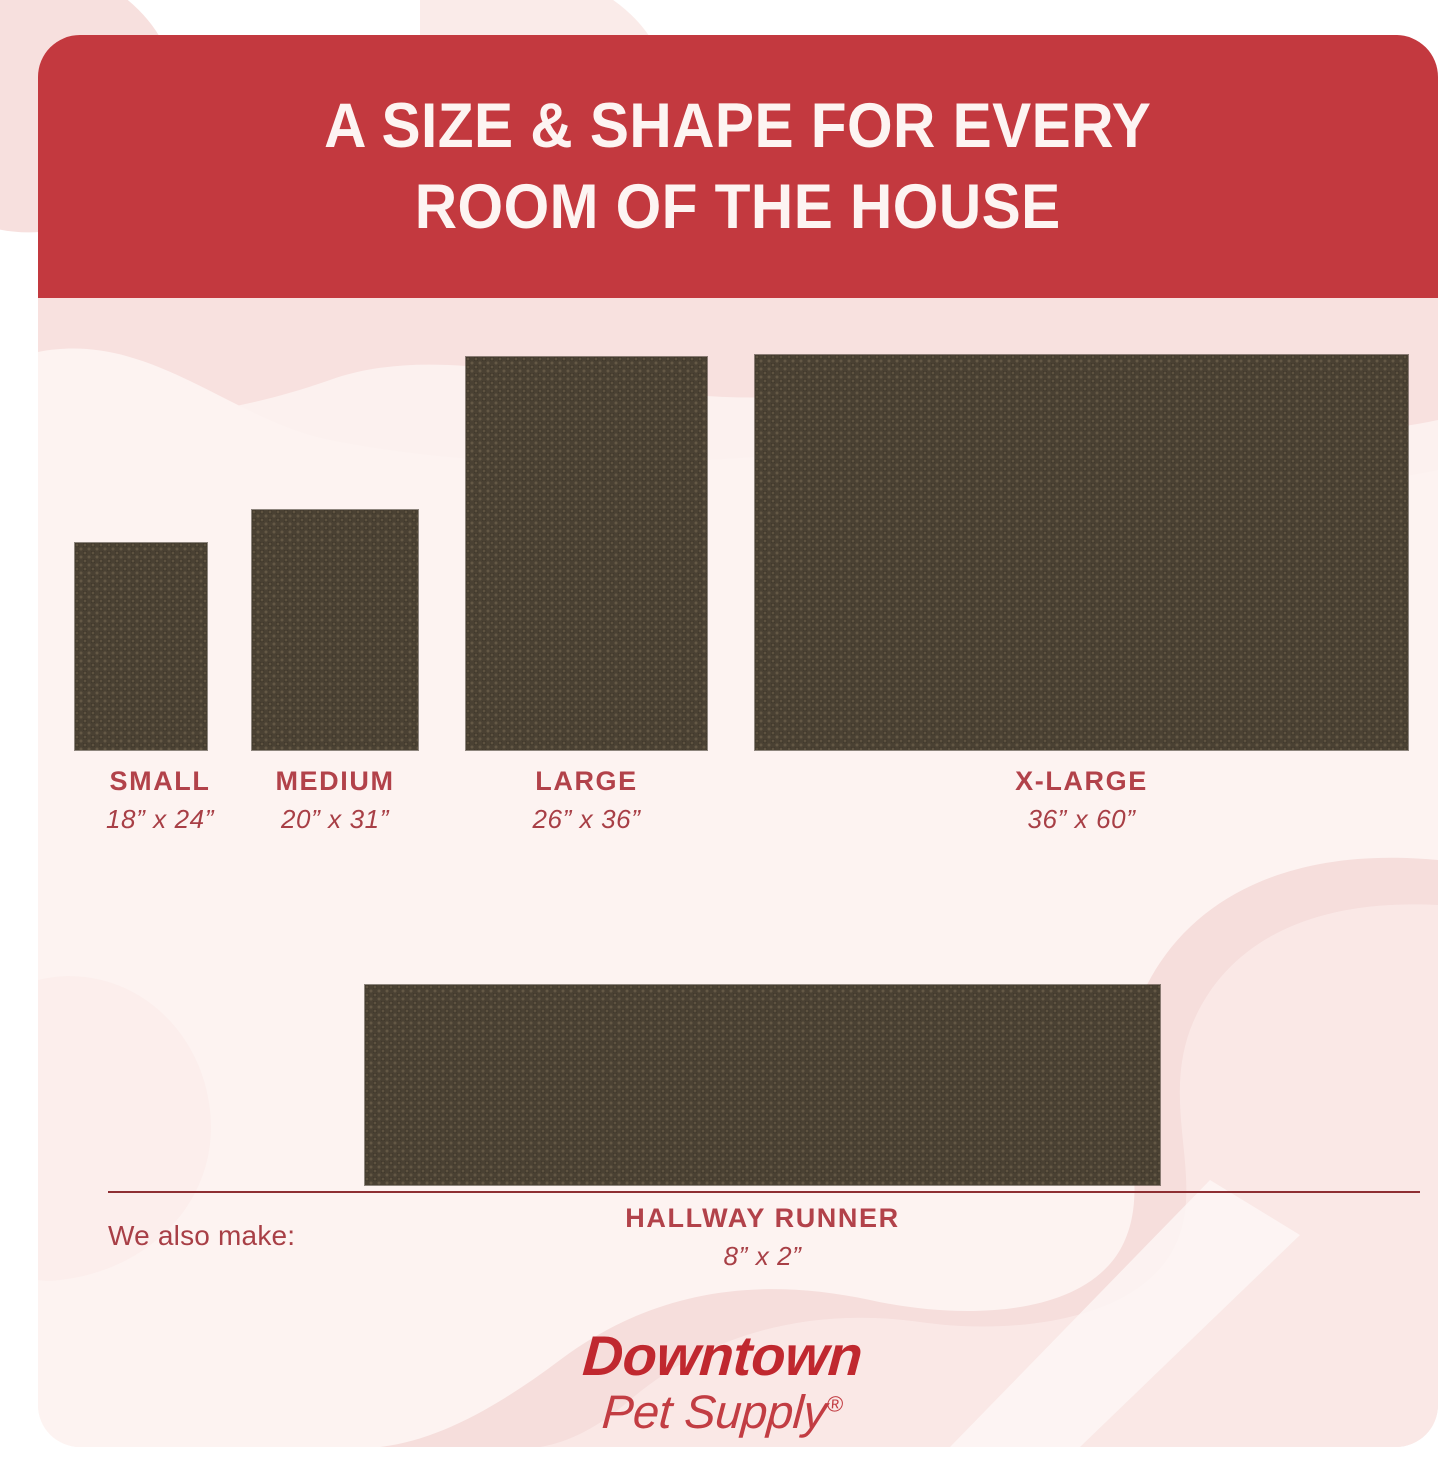 This screenshot has width=1445, height=1482. What do you see at coordinates (586, 800) in the screenshot?
I see `size-label-large: LARGE 26” x 36”` at bounding box center [586, 800].